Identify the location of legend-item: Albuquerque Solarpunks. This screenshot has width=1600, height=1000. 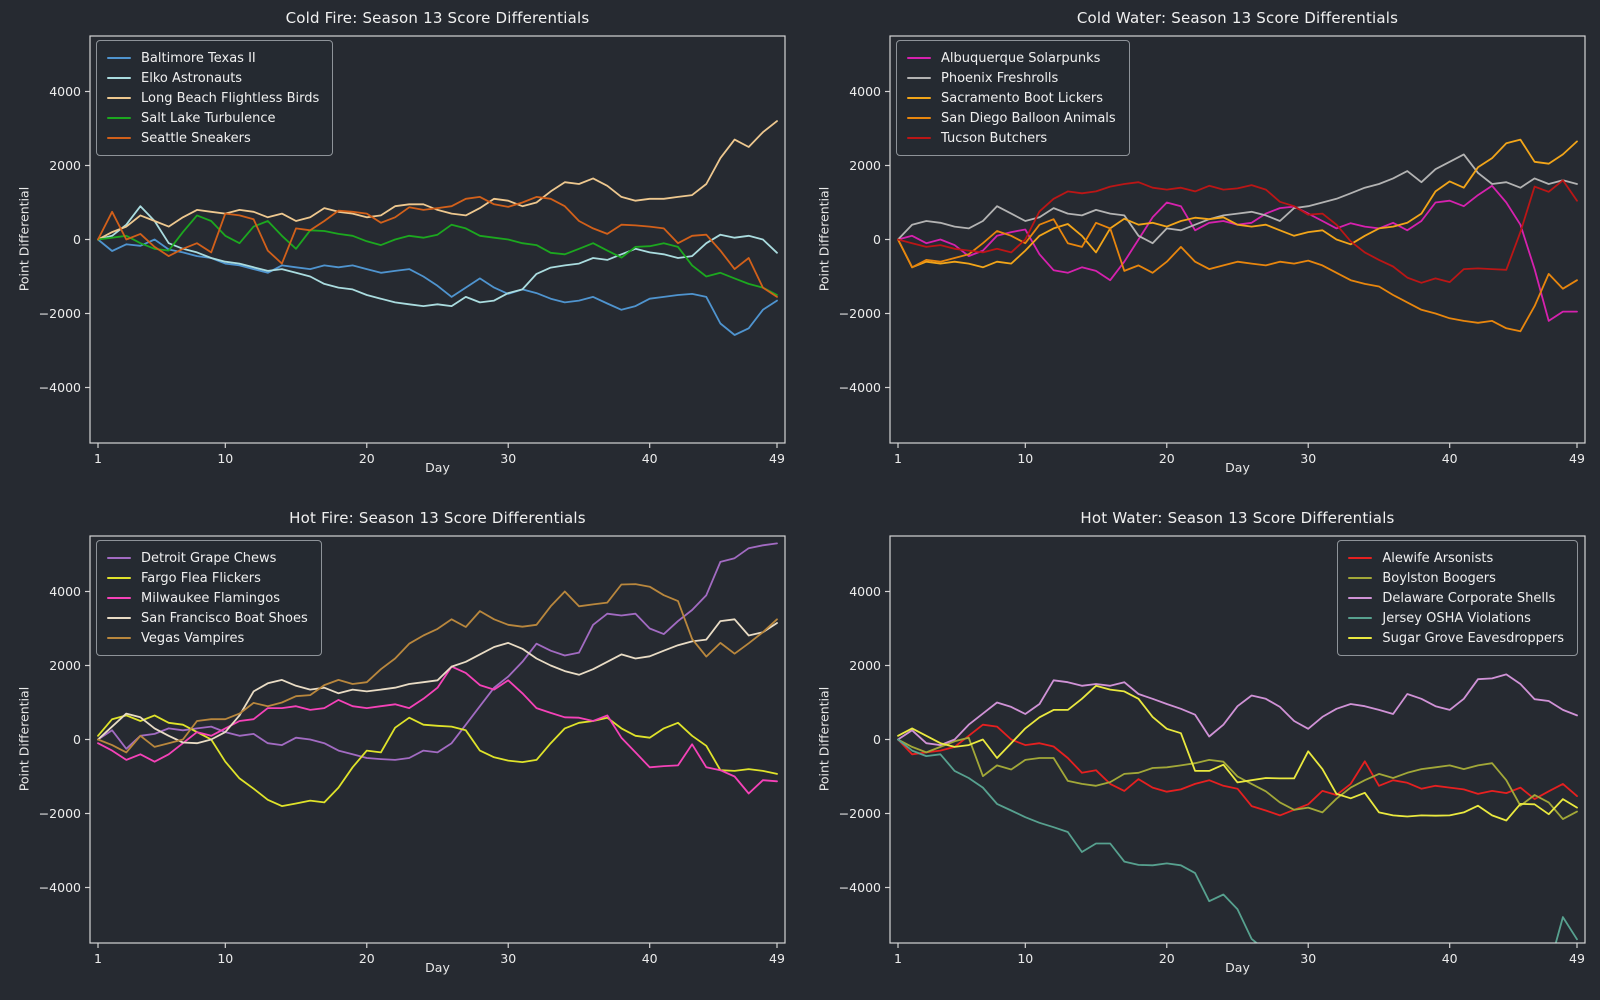
(1011, 58).